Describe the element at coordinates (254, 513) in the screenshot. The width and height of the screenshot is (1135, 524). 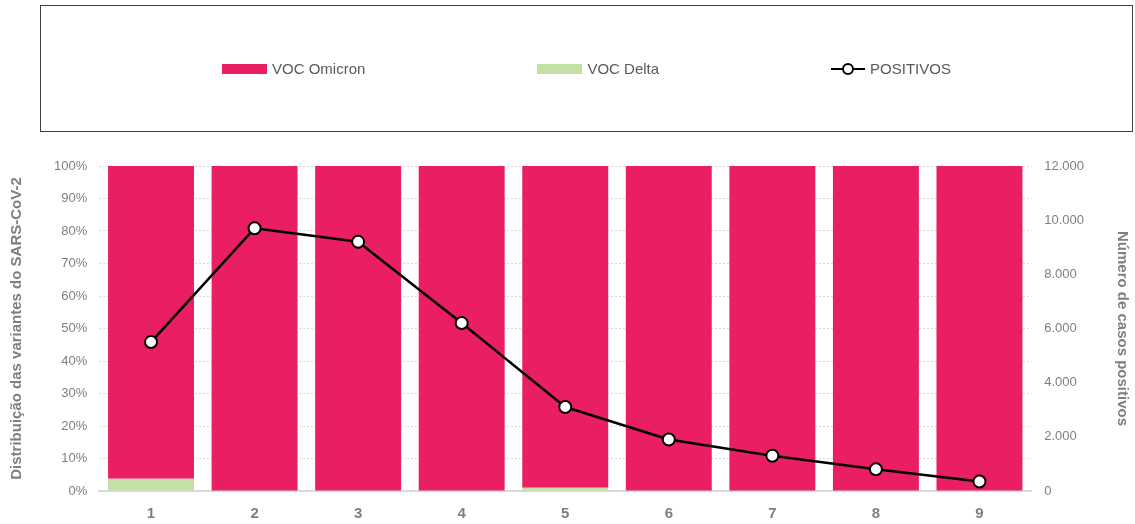
I see `x-tick-label: 2` at that location.